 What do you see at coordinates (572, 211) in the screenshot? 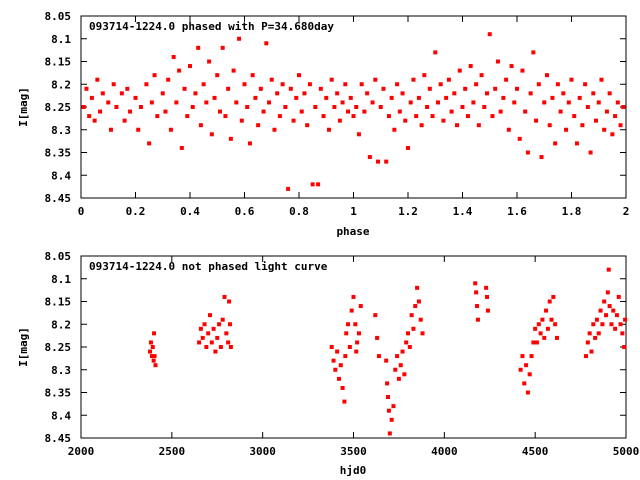
I see `top-x-tick-label: 1.8` at bounding box center [572, 211].